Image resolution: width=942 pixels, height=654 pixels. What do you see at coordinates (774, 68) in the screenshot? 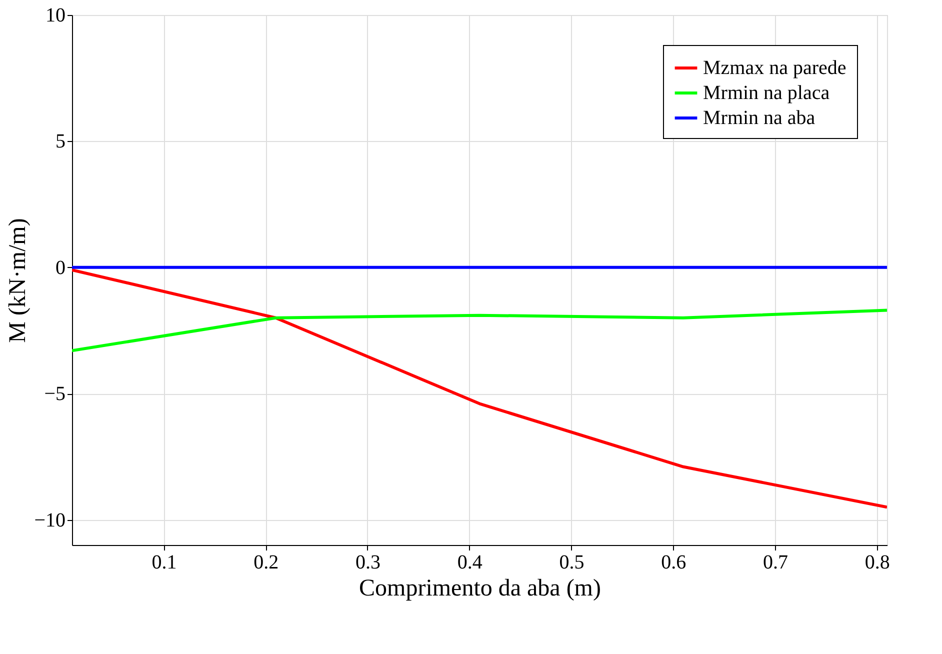
I see `legend-label: Mzmax na parede` at bounding box center [774, 68].